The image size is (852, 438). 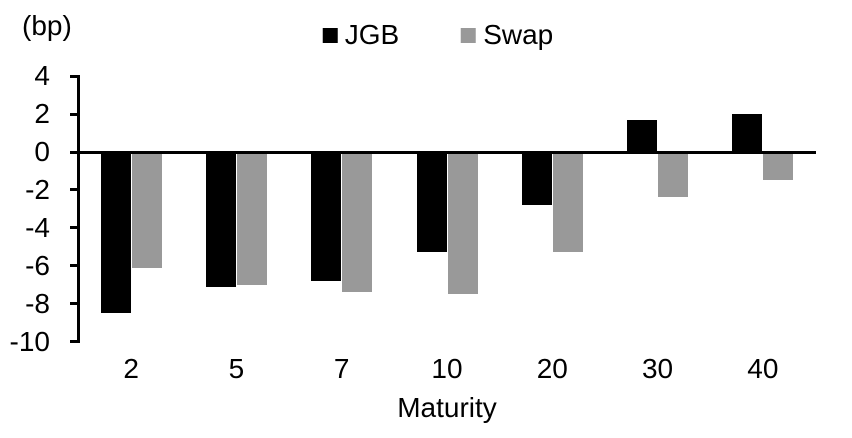 What do you see at coordinates (446, 152) in the screenshot?
I see `x-axis-zero-line` at bounding box center [446, 152].